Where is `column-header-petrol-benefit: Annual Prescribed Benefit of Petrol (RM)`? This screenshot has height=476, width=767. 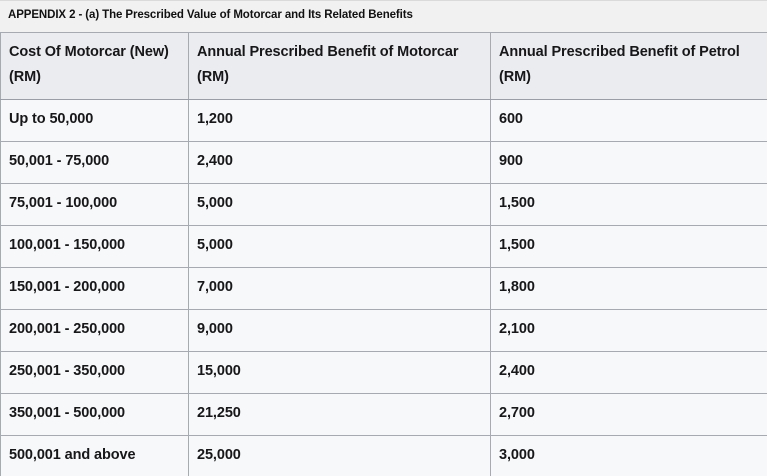
column-header-petrol-benefit: Annual Prescribed Benefit of Petrol (RM) is located at coordinates (628, 66).